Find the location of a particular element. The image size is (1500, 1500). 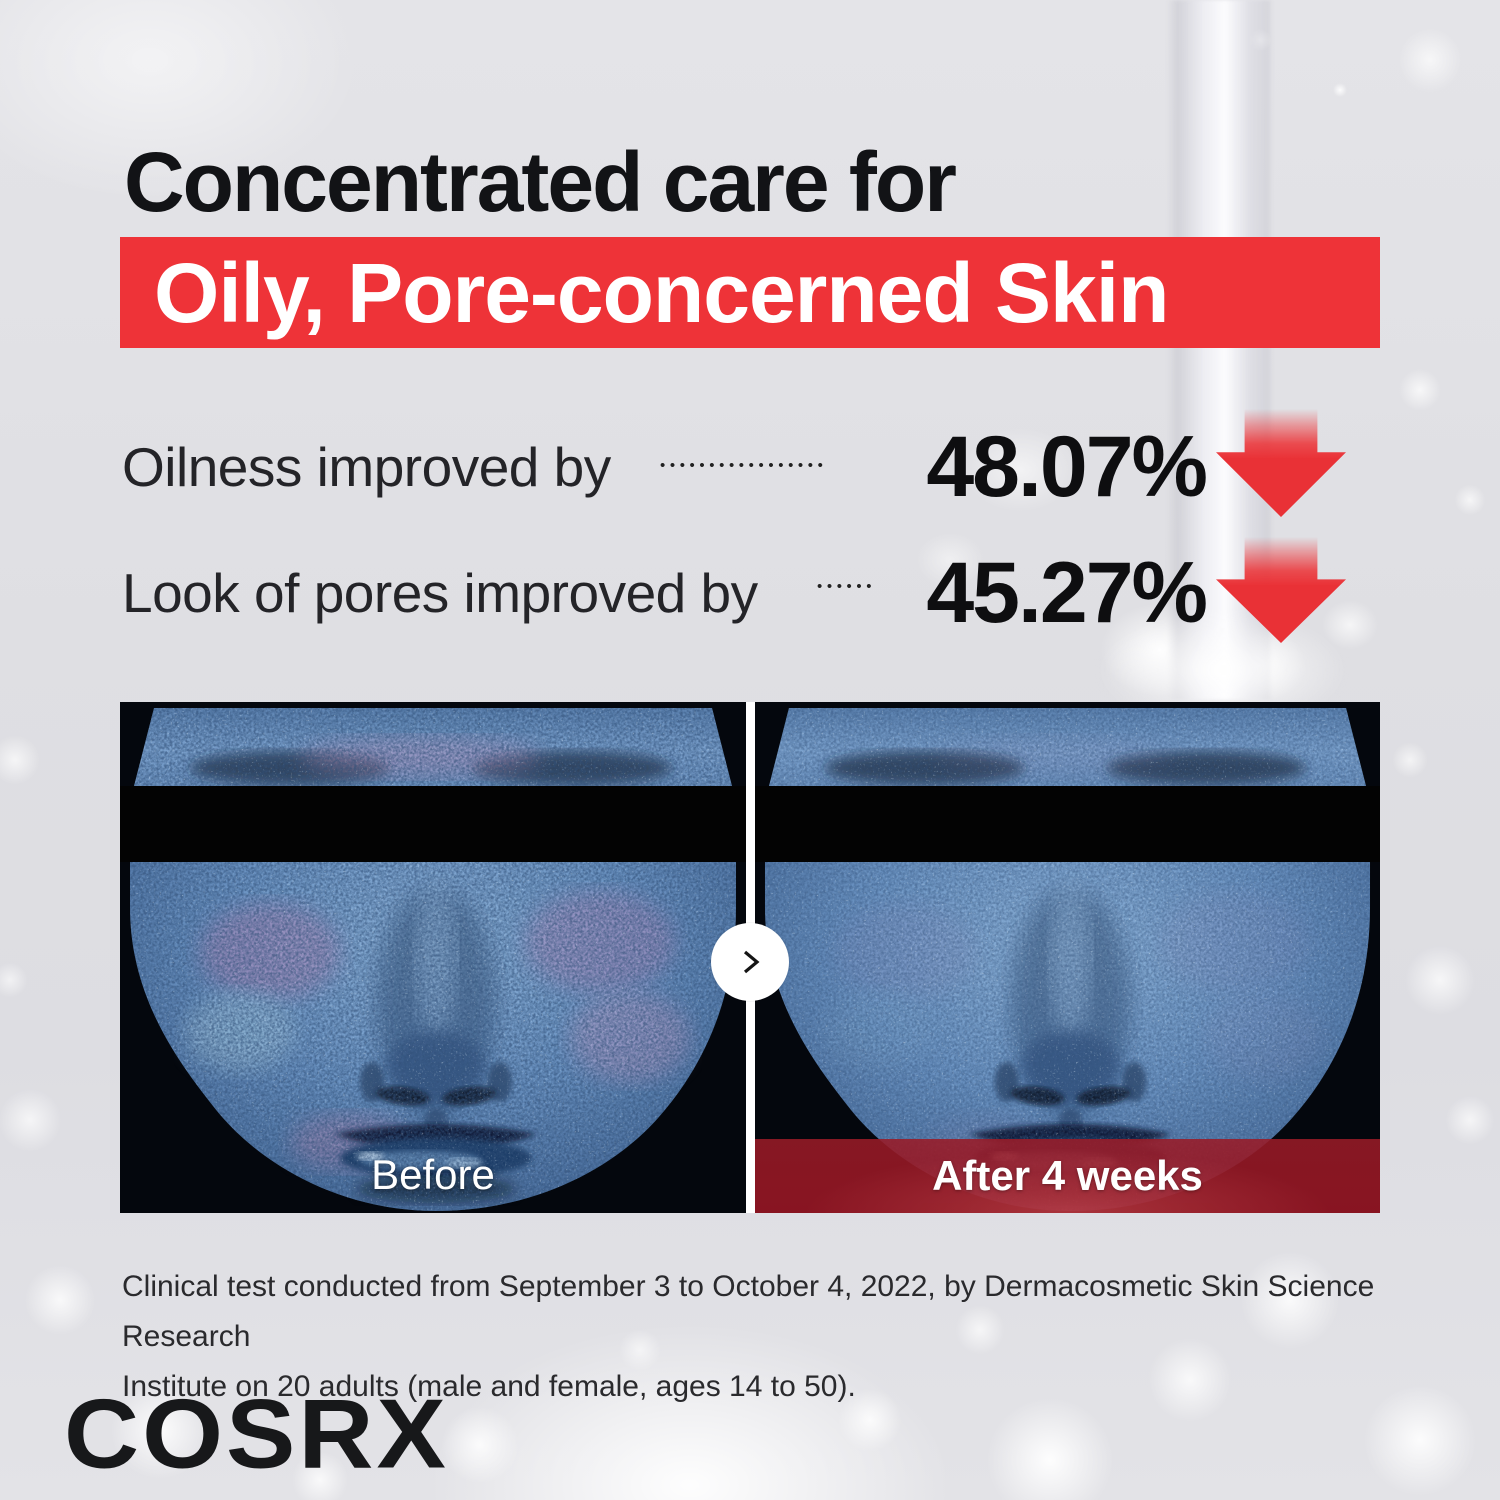

brand-logo: COSRX is located at coordinates (256, 1434).